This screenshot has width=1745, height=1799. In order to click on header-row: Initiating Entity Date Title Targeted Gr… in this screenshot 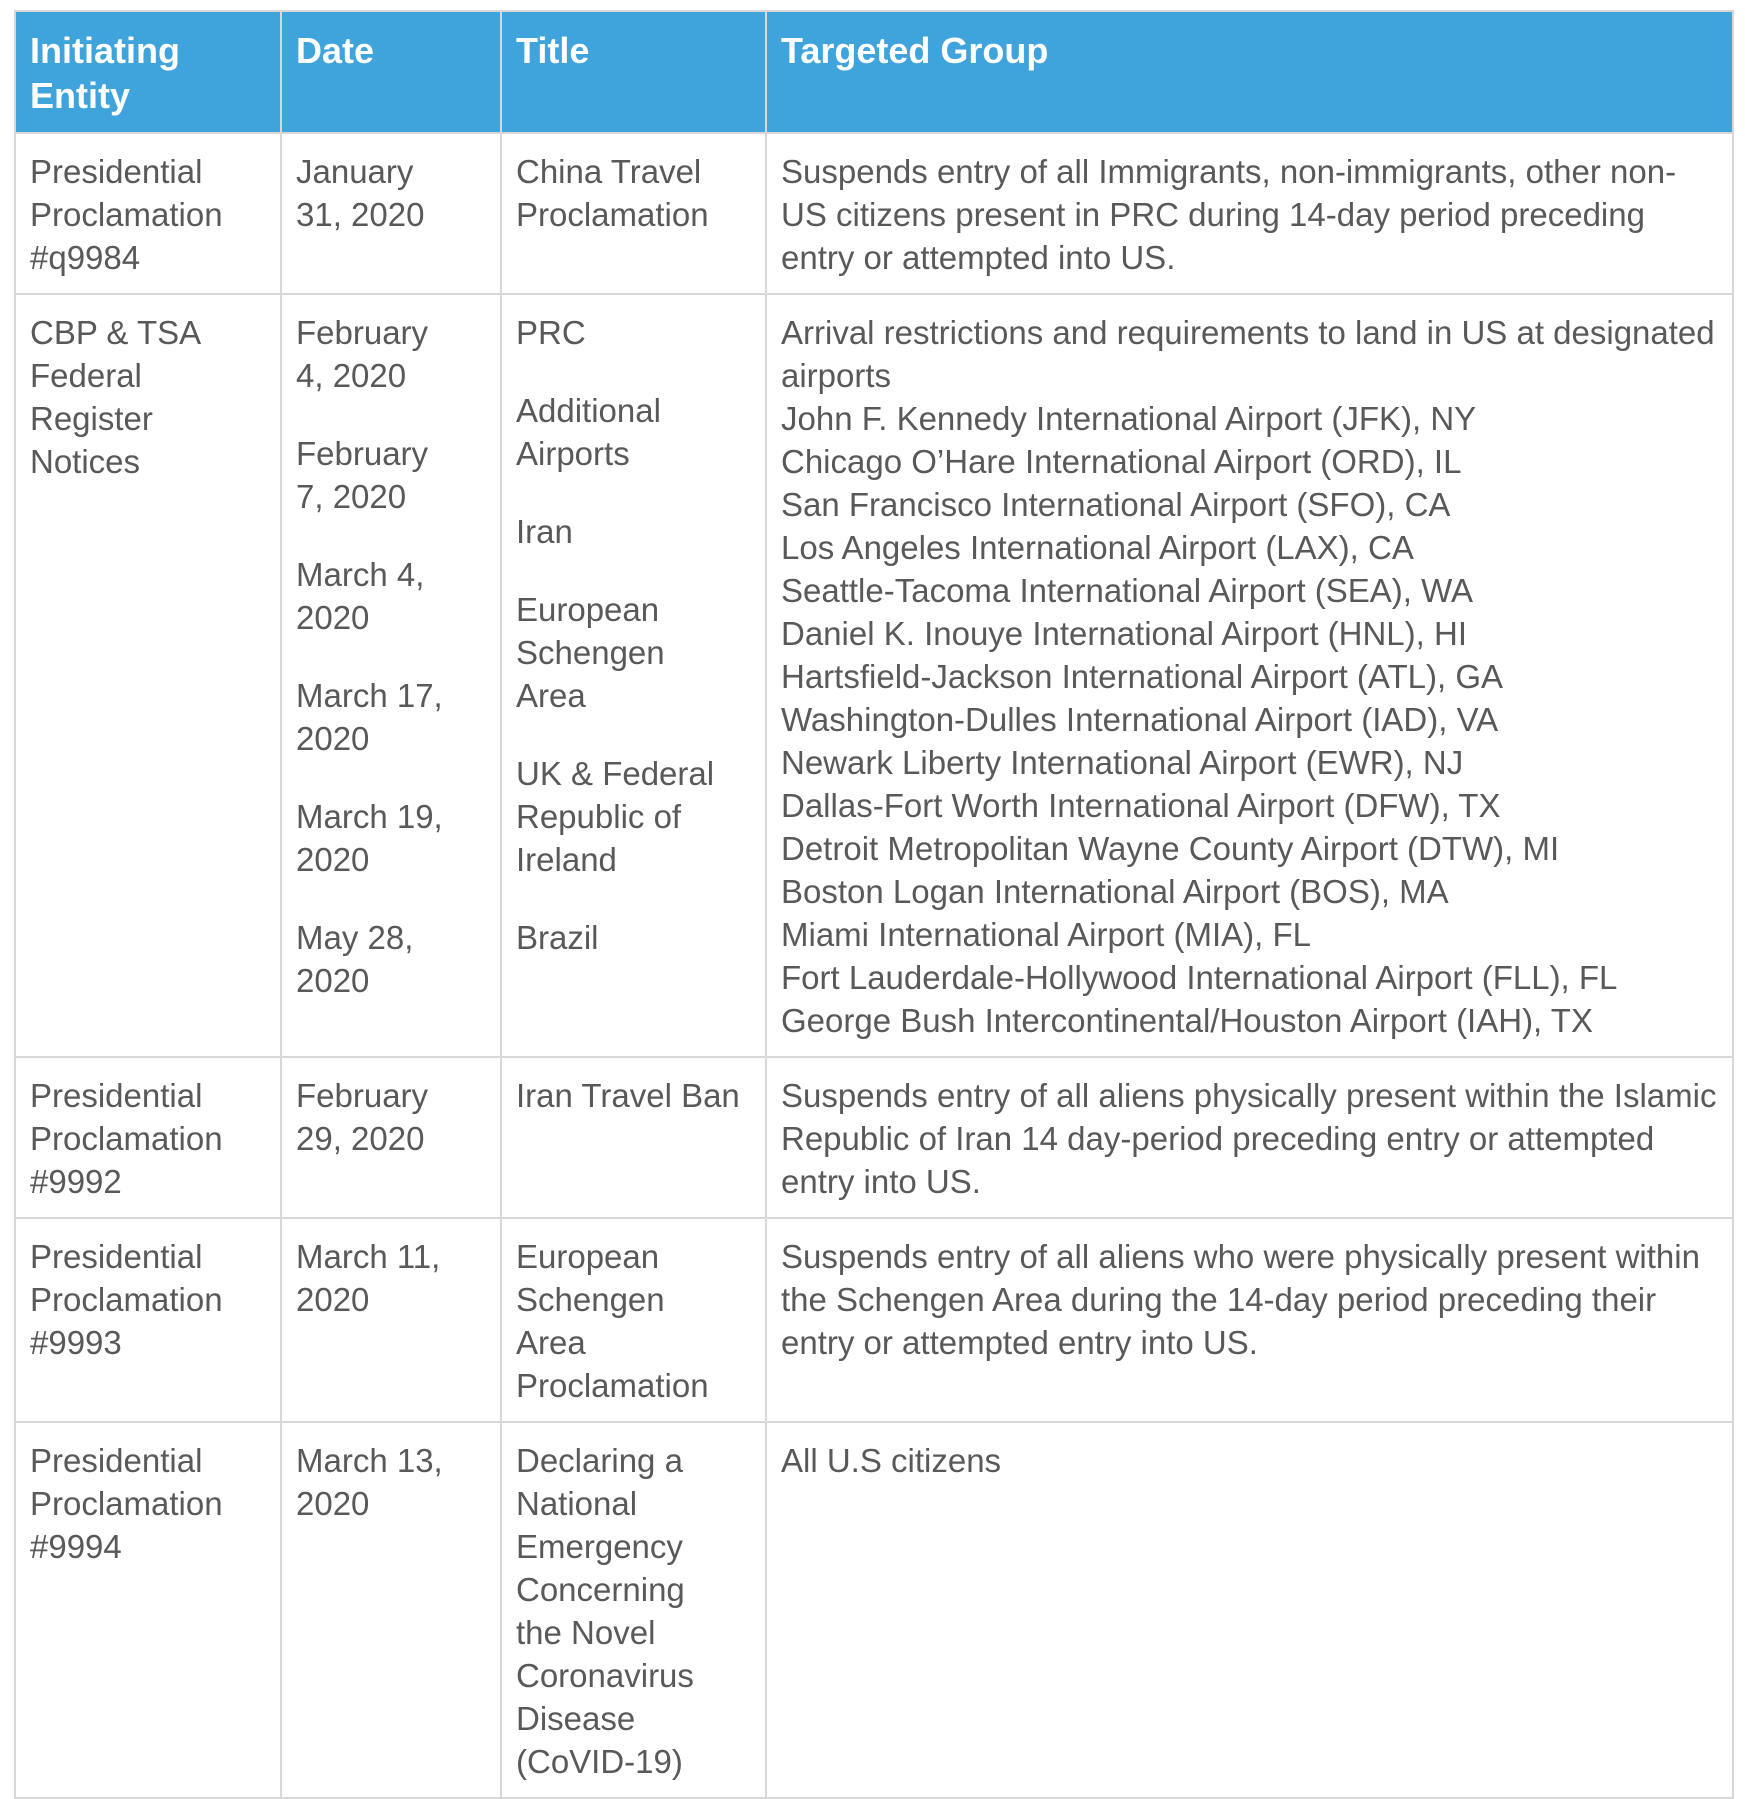, I will do `click(874, 72)`.